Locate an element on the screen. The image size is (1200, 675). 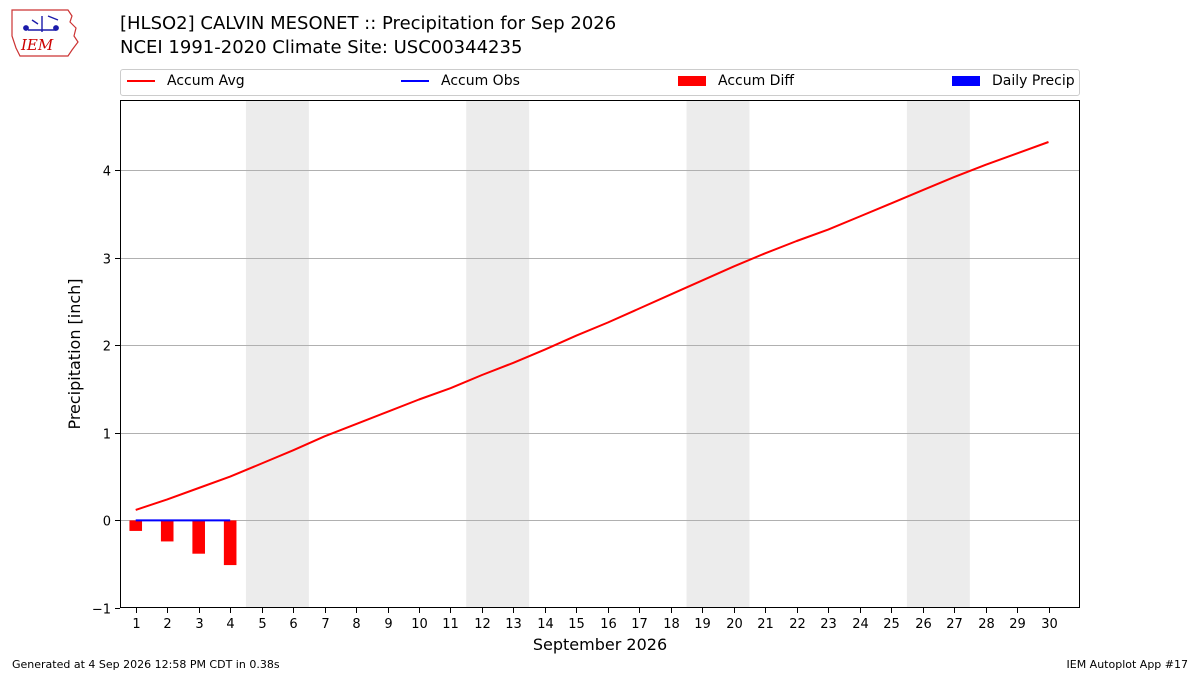
chart-subtitle: NCEI 1991-2020 Climate Site: USC00344235 is located at coordinates (321, 47).